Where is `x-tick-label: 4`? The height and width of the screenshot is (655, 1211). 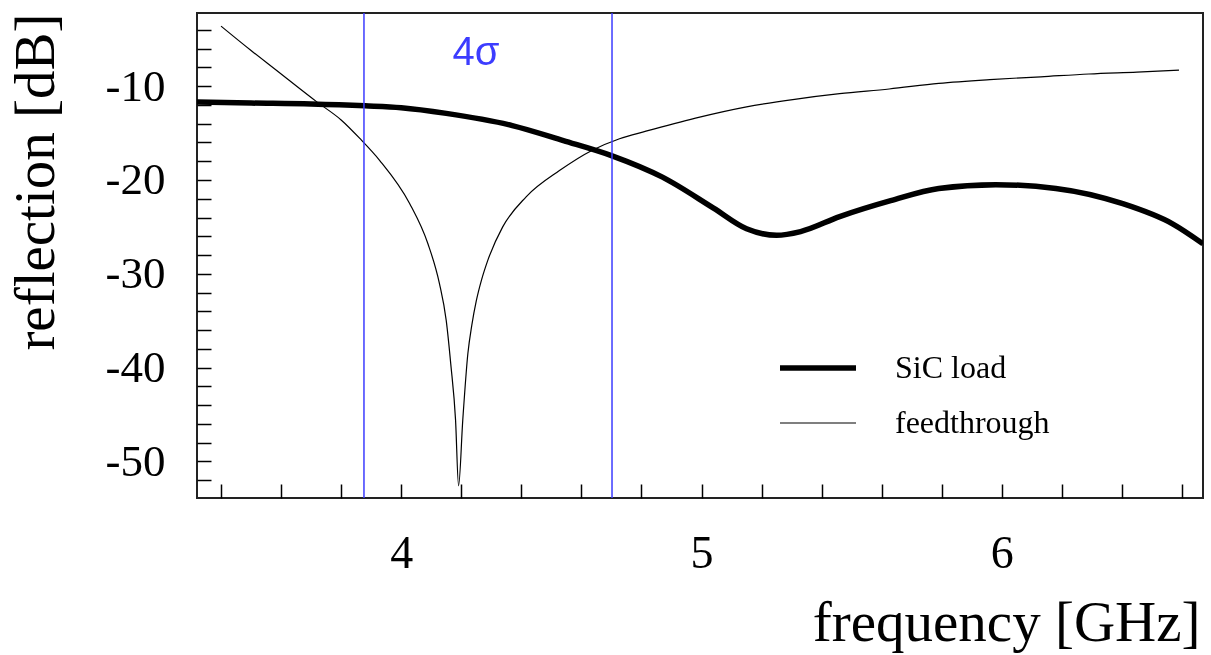
x-tick-label: 4 is located at coordinates (402, 552).